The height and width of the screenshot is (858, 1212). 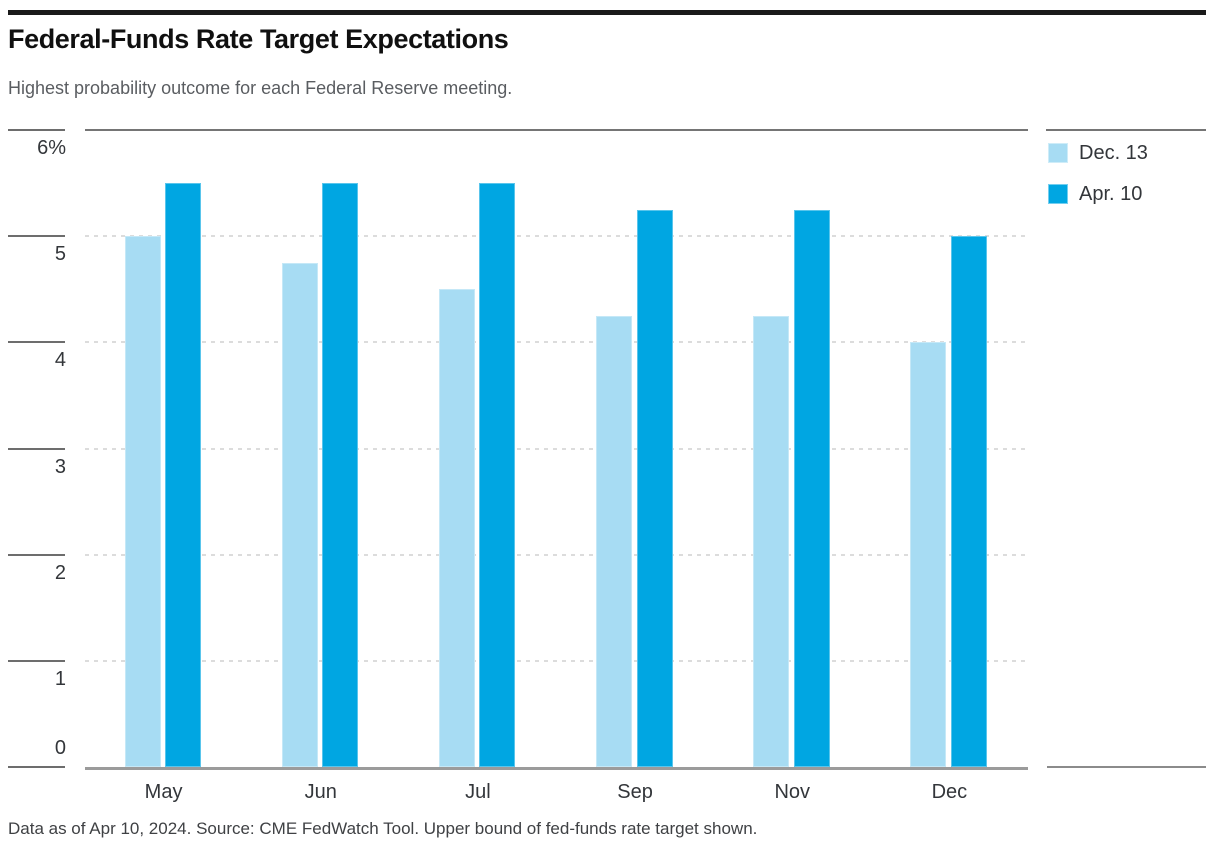 I want to click on bar-apr10-nov, so click(x=811, y=488).